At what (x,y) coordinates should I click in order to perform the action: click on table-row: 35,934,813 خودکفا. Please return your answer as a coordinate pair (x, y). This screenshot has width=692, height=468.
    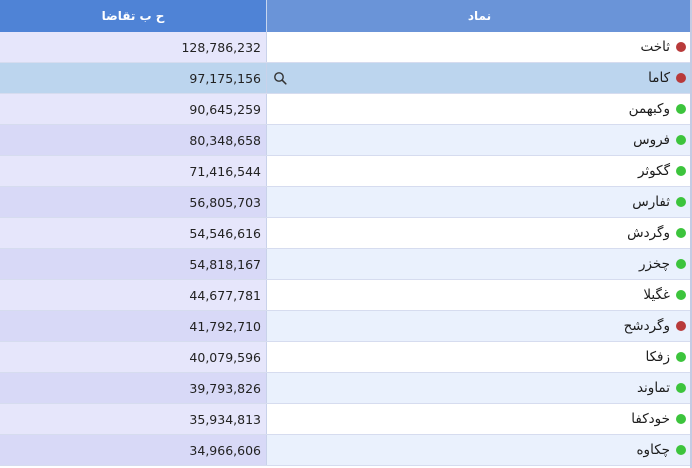
    Looking at the image, I should click on (346, 419).